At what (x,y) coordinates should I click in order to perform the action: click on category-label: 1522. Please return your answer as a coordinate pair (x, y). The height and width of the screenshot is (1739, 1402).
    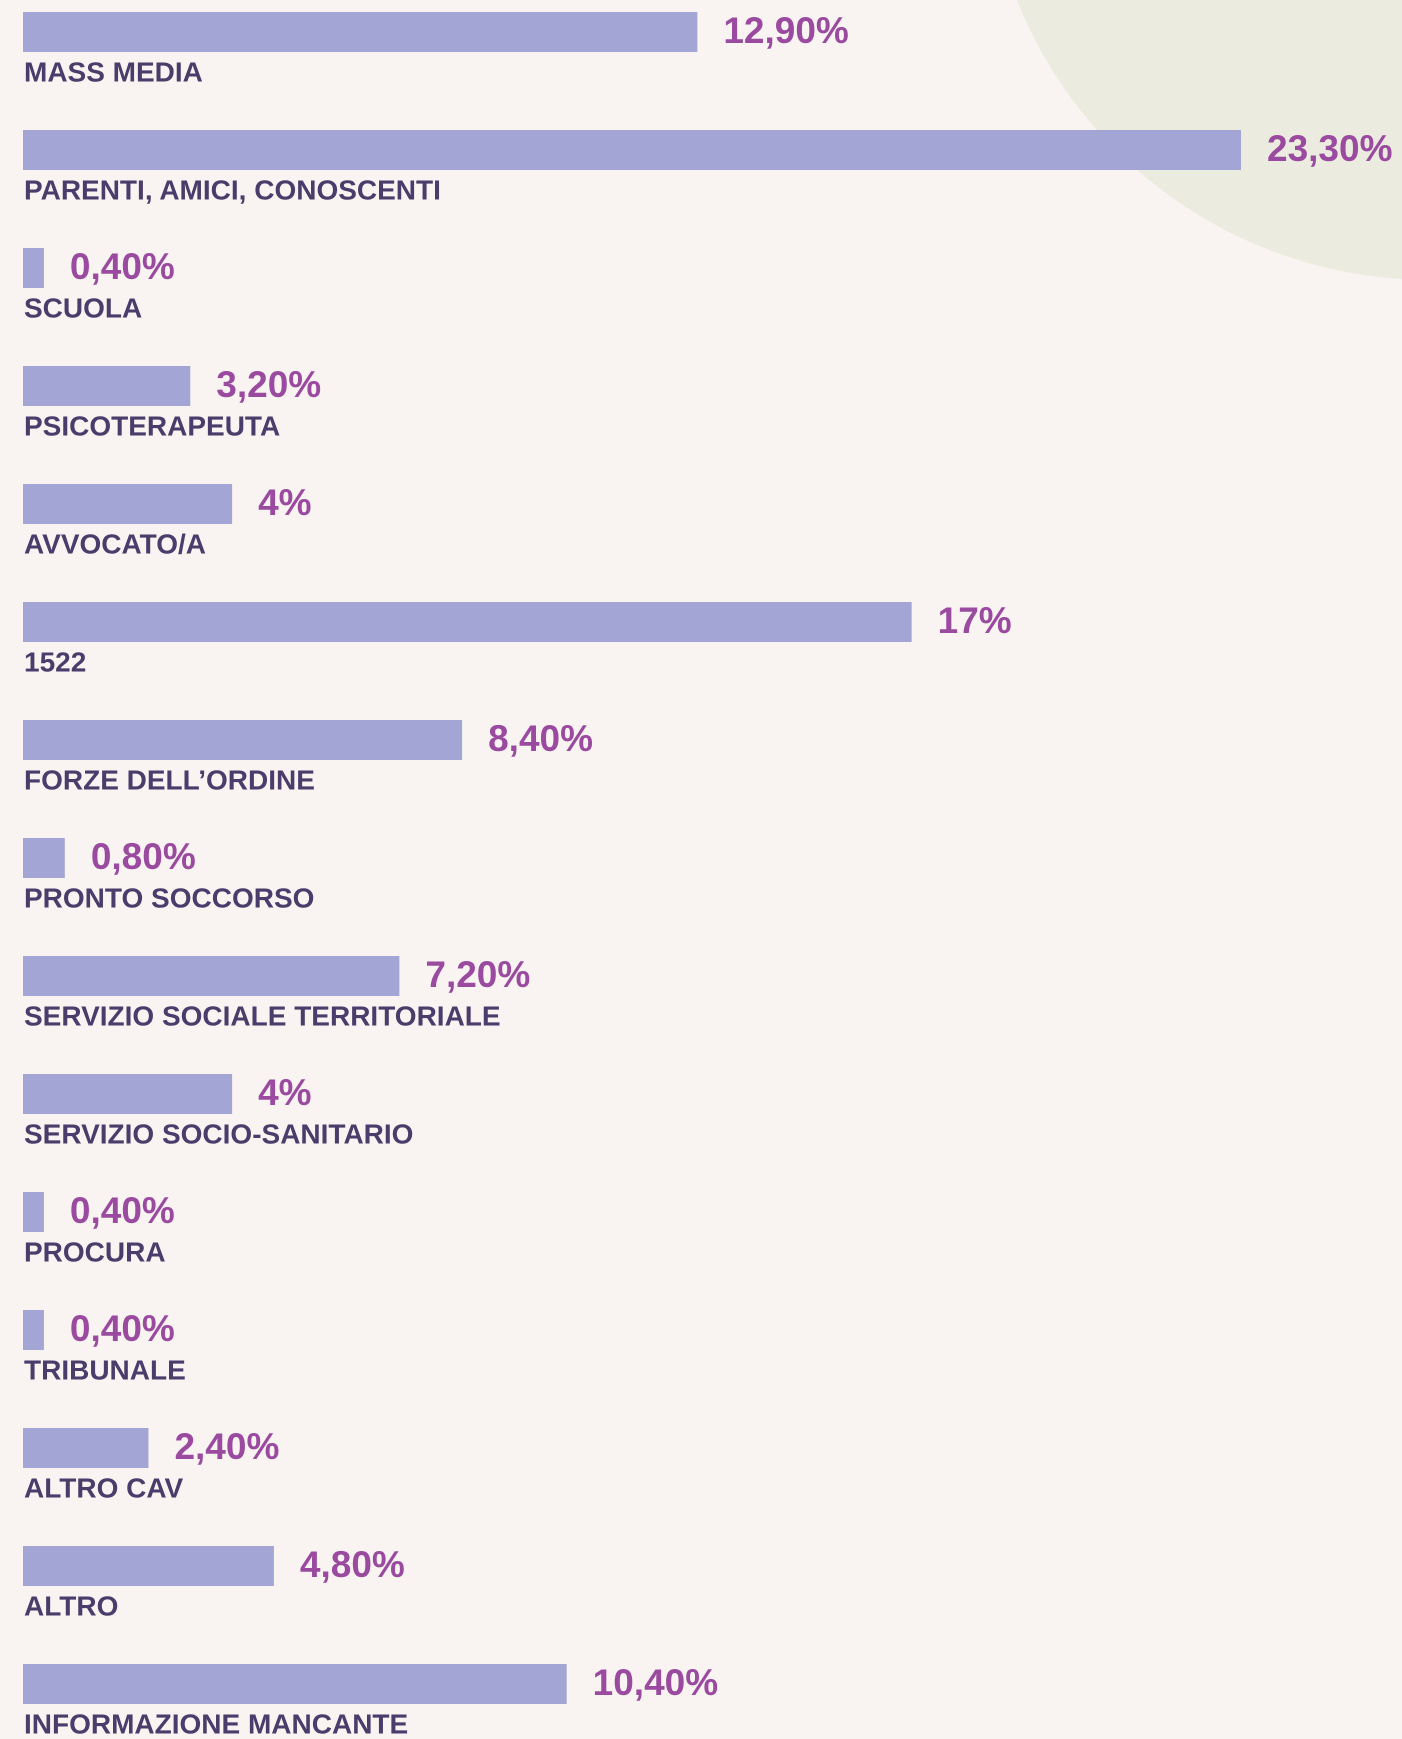
    Looking at the image, I should click on (55, 661).